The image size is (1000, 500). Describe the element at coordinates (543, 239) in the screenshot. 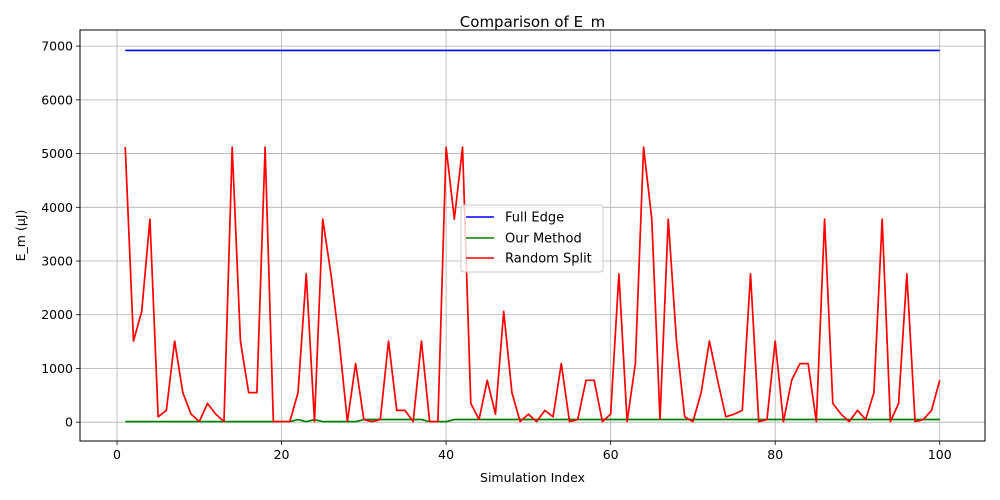

I see `legend-label-our-method: Our Method` at that location.